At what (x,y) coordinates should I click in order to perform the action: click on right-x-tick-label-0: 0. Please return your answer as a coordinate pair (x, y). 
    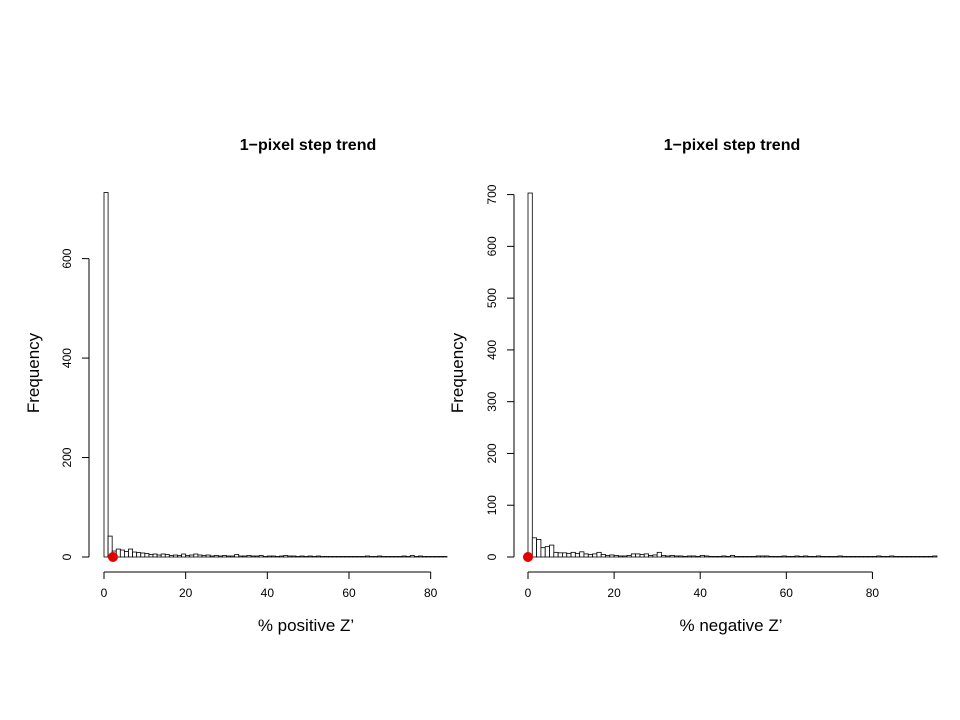
    Looking at the image, I should click on (528, 593).